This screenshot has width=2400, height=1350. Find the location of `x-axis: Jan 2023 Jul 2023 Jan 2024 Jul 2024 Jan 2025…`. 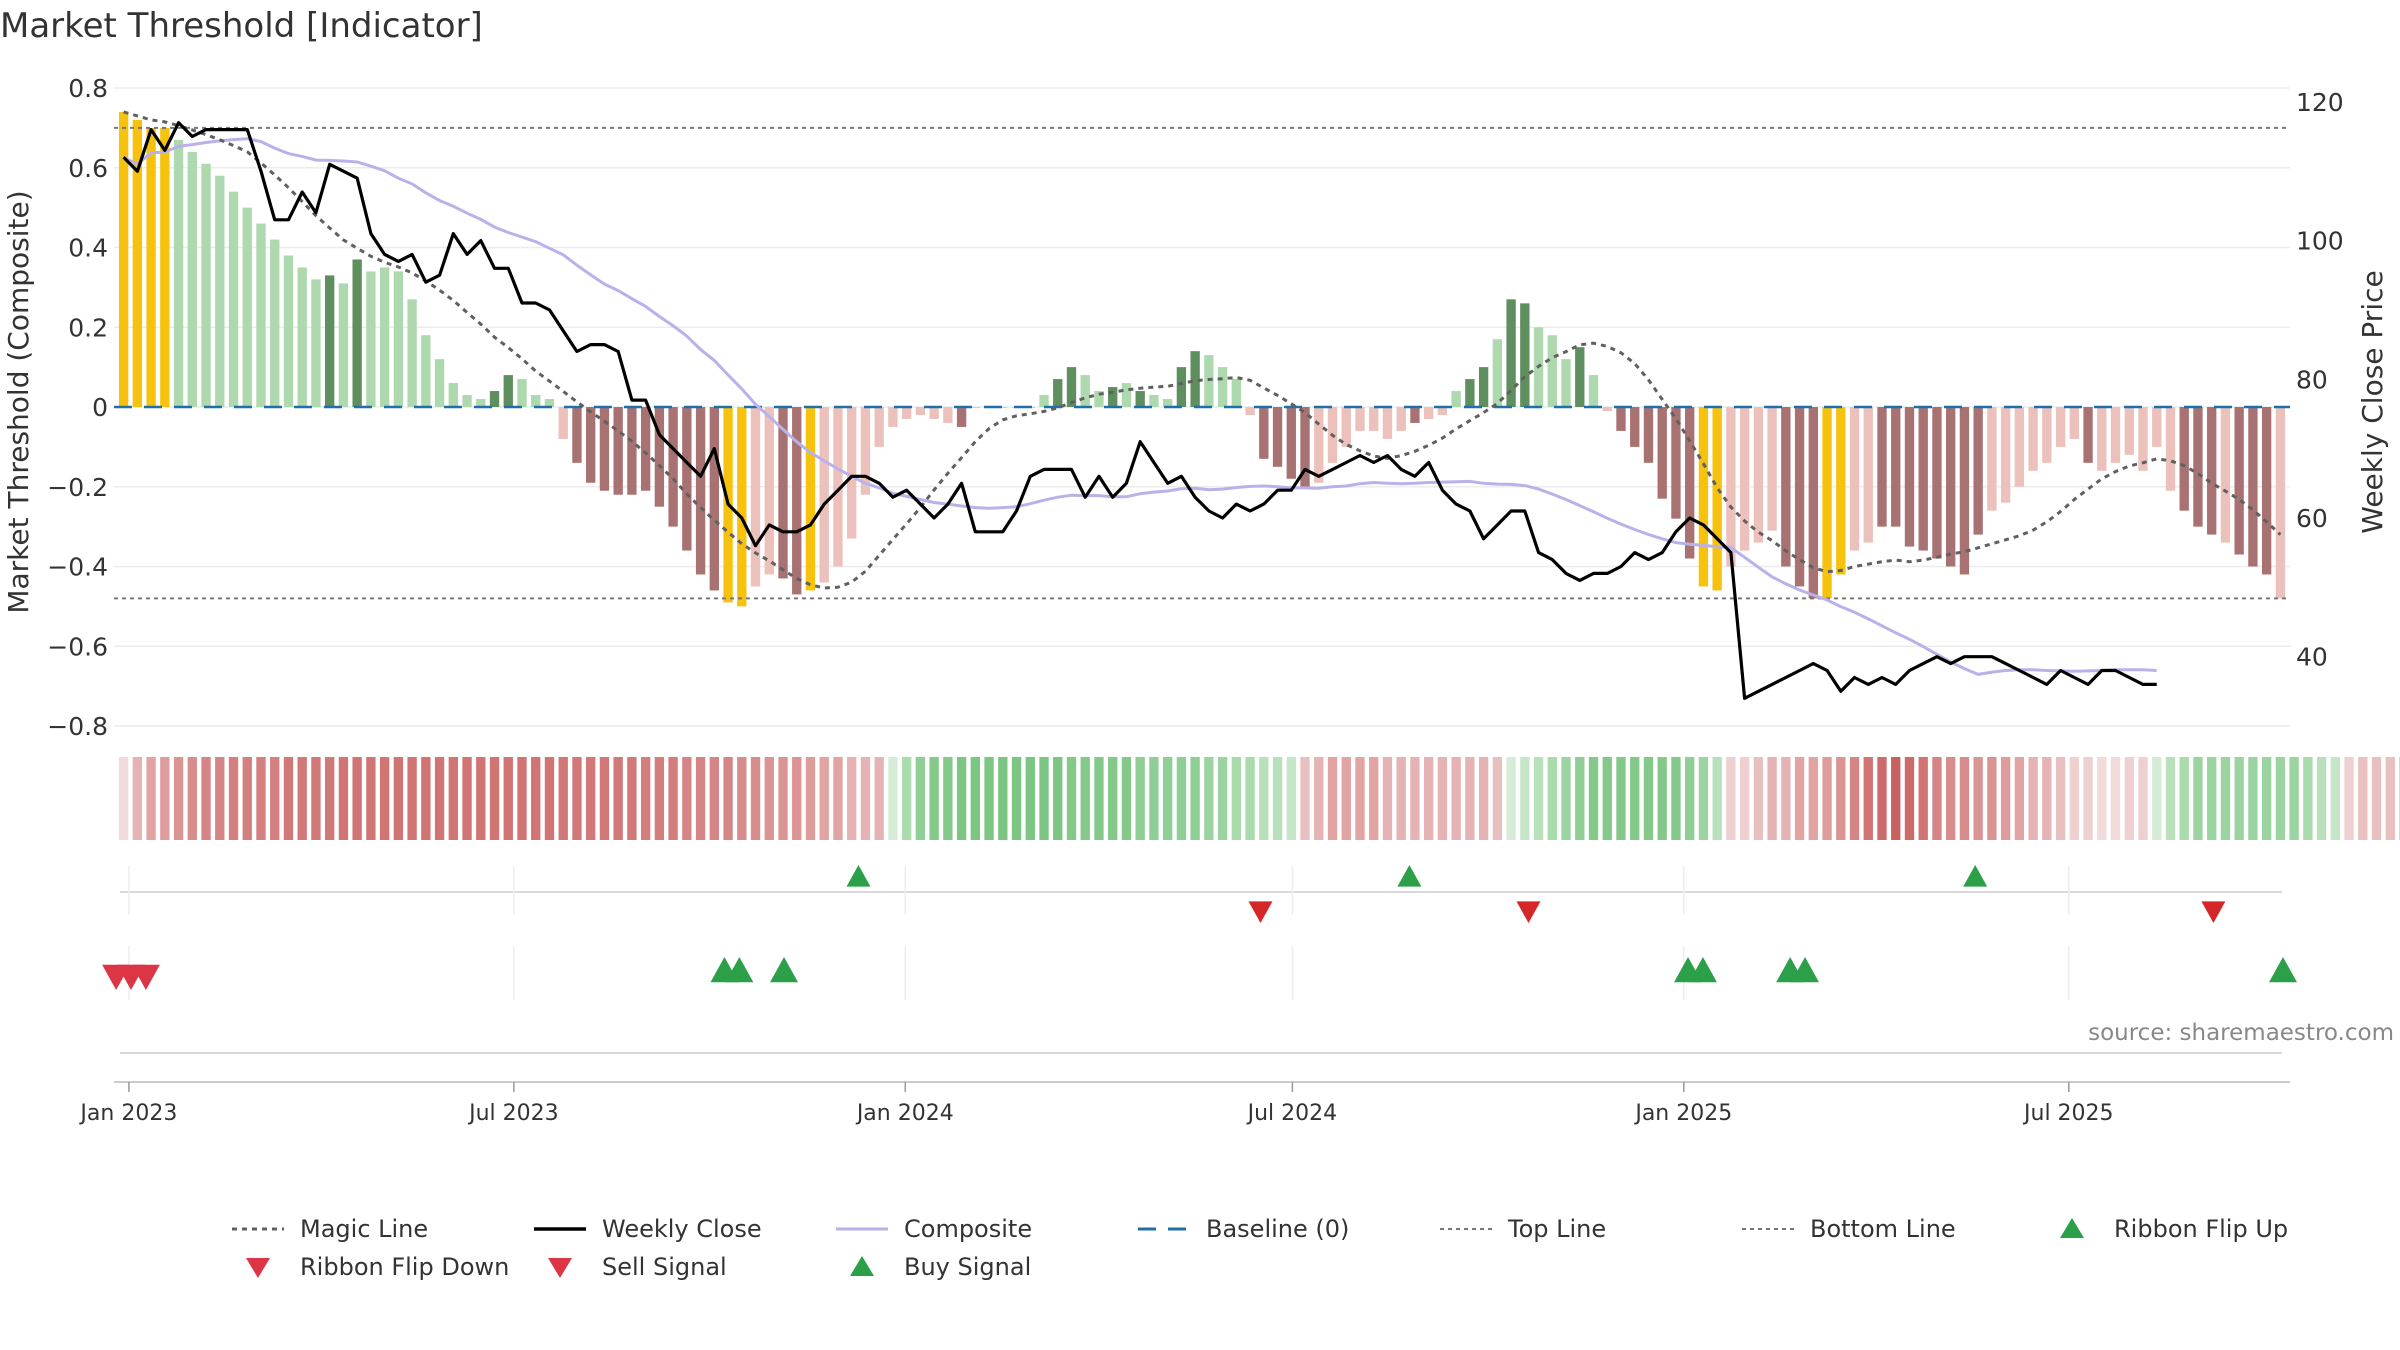

x-axis: Jan 2023 Jul 2023 Jan 2024 Jul 2024 Jan 2025… is located at coordinates (1184, 1103).